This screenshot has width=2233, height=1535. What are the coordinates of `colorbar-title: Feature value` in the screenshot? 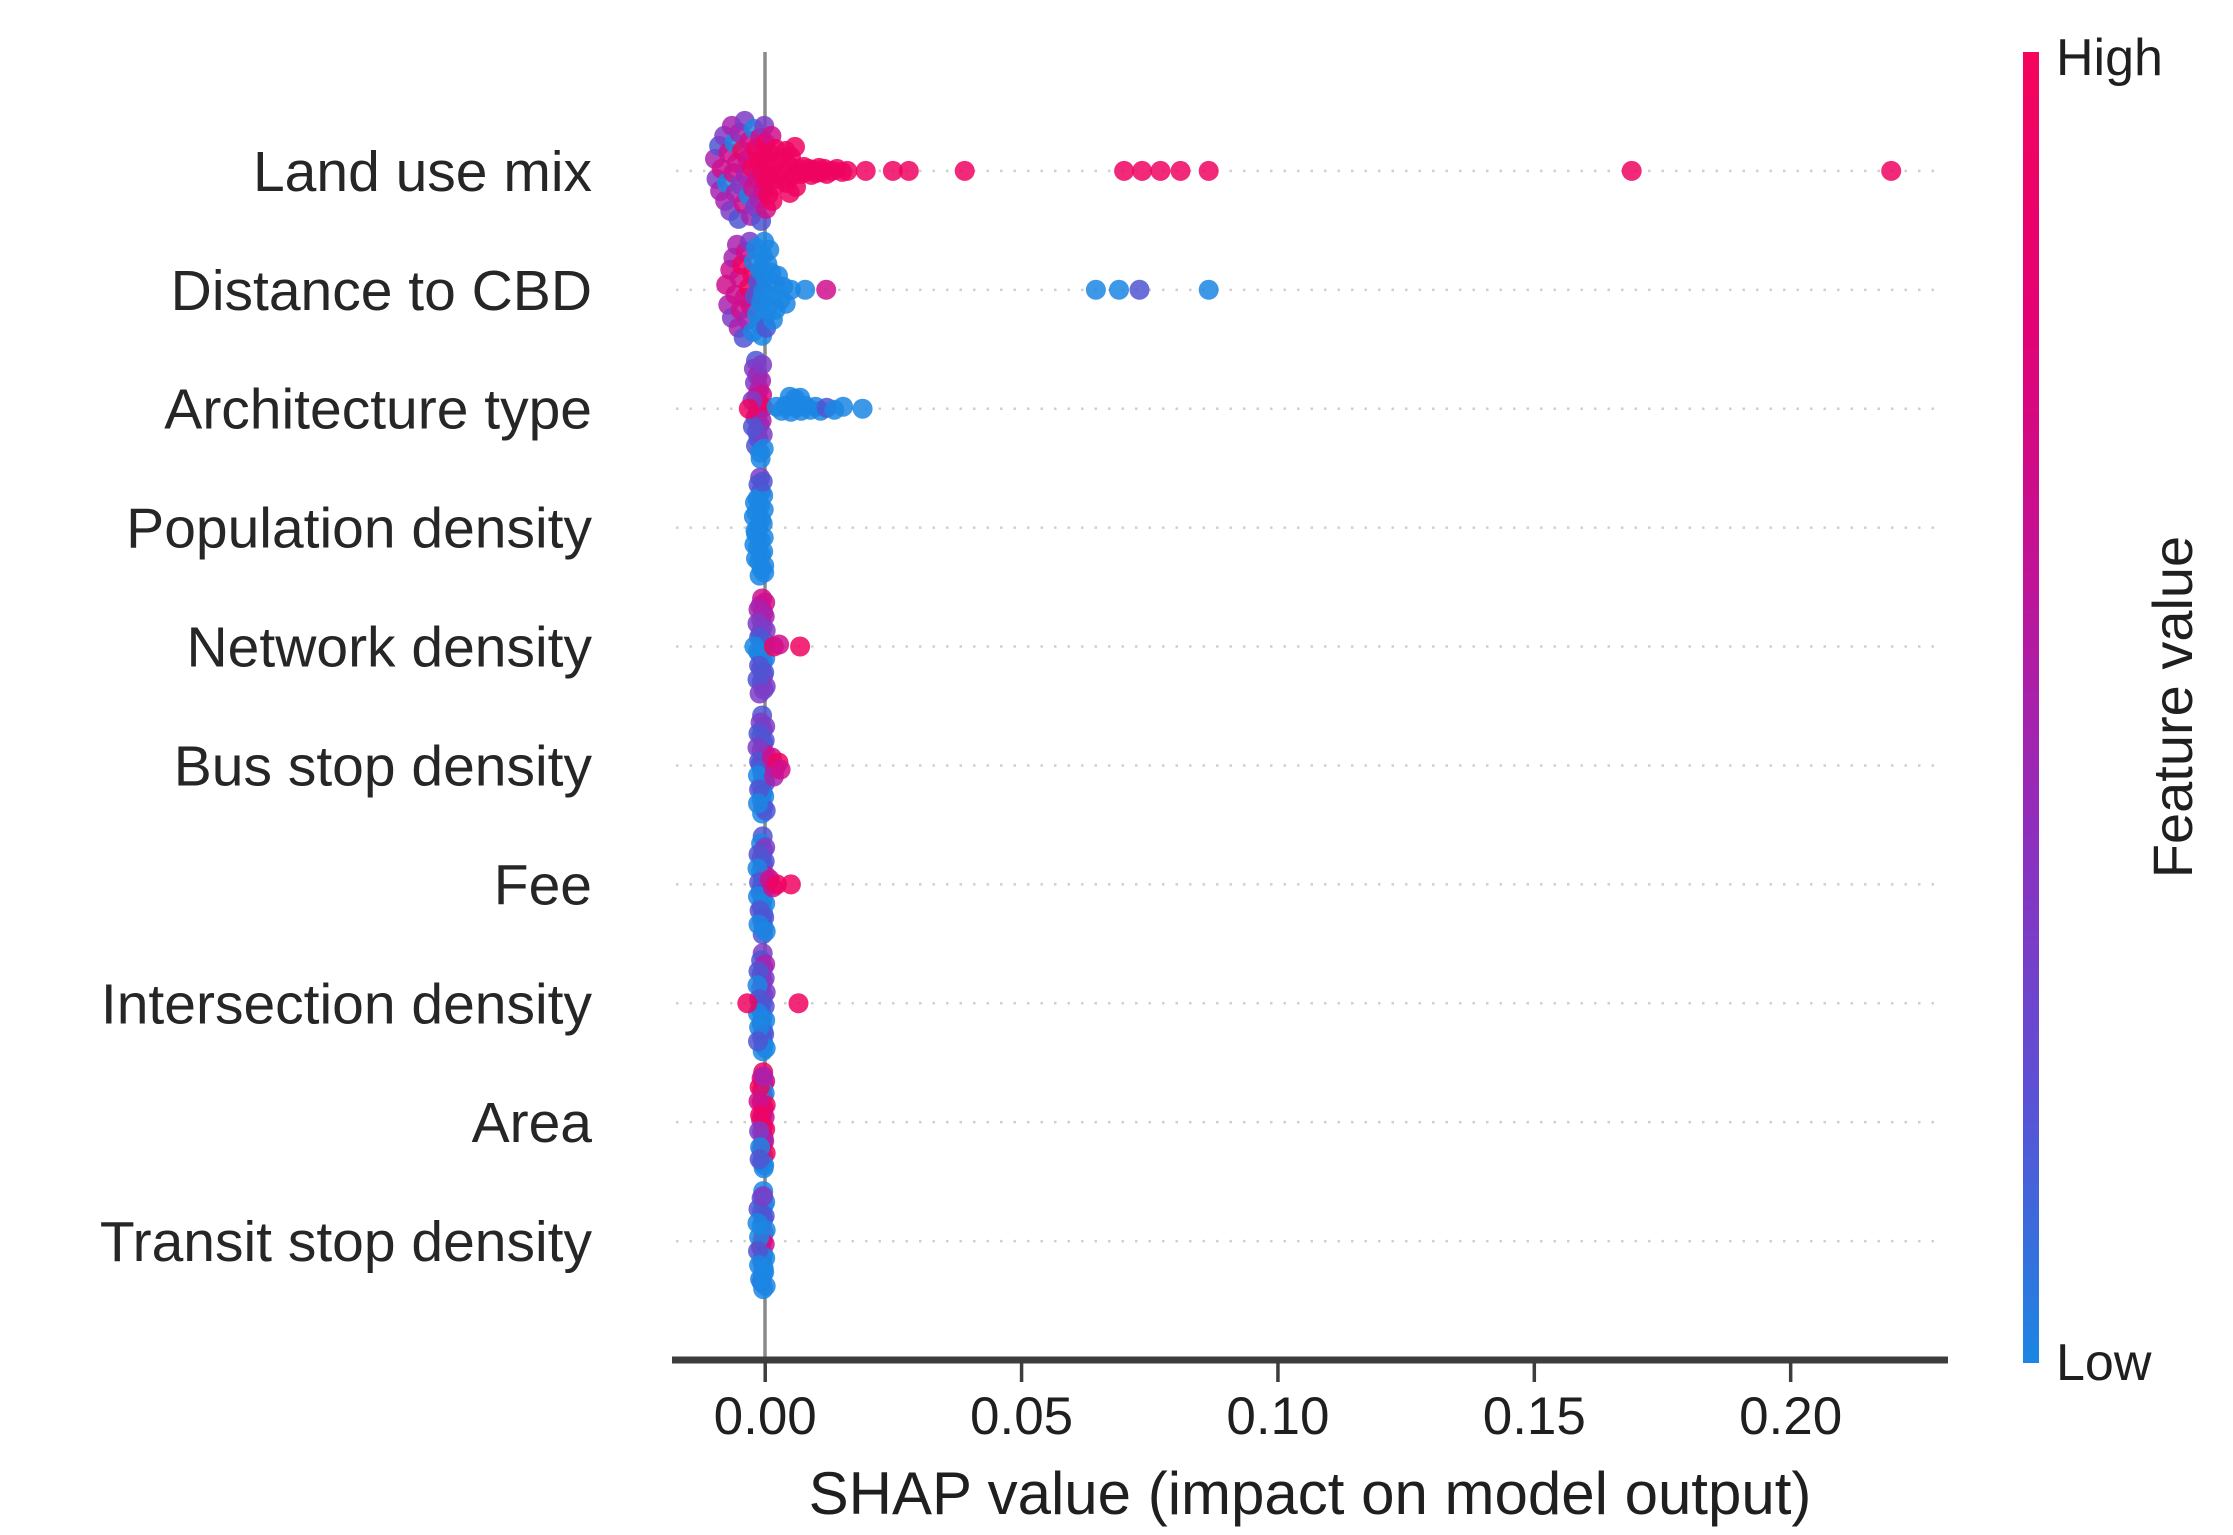 It's located at (2172, 707).